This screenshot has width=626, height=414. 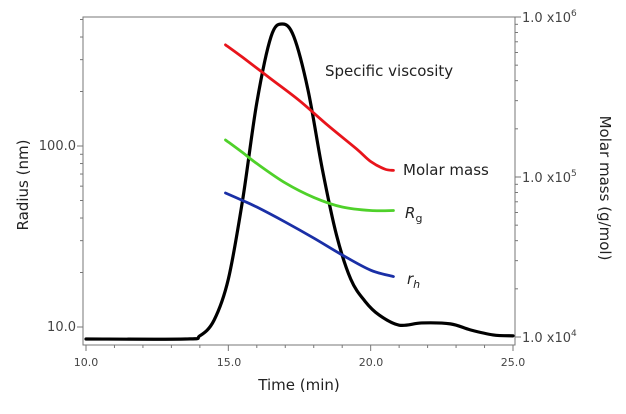 I want to click on y-right-tick-label: 1.0 x10⁶, so click(x=549, y=17).